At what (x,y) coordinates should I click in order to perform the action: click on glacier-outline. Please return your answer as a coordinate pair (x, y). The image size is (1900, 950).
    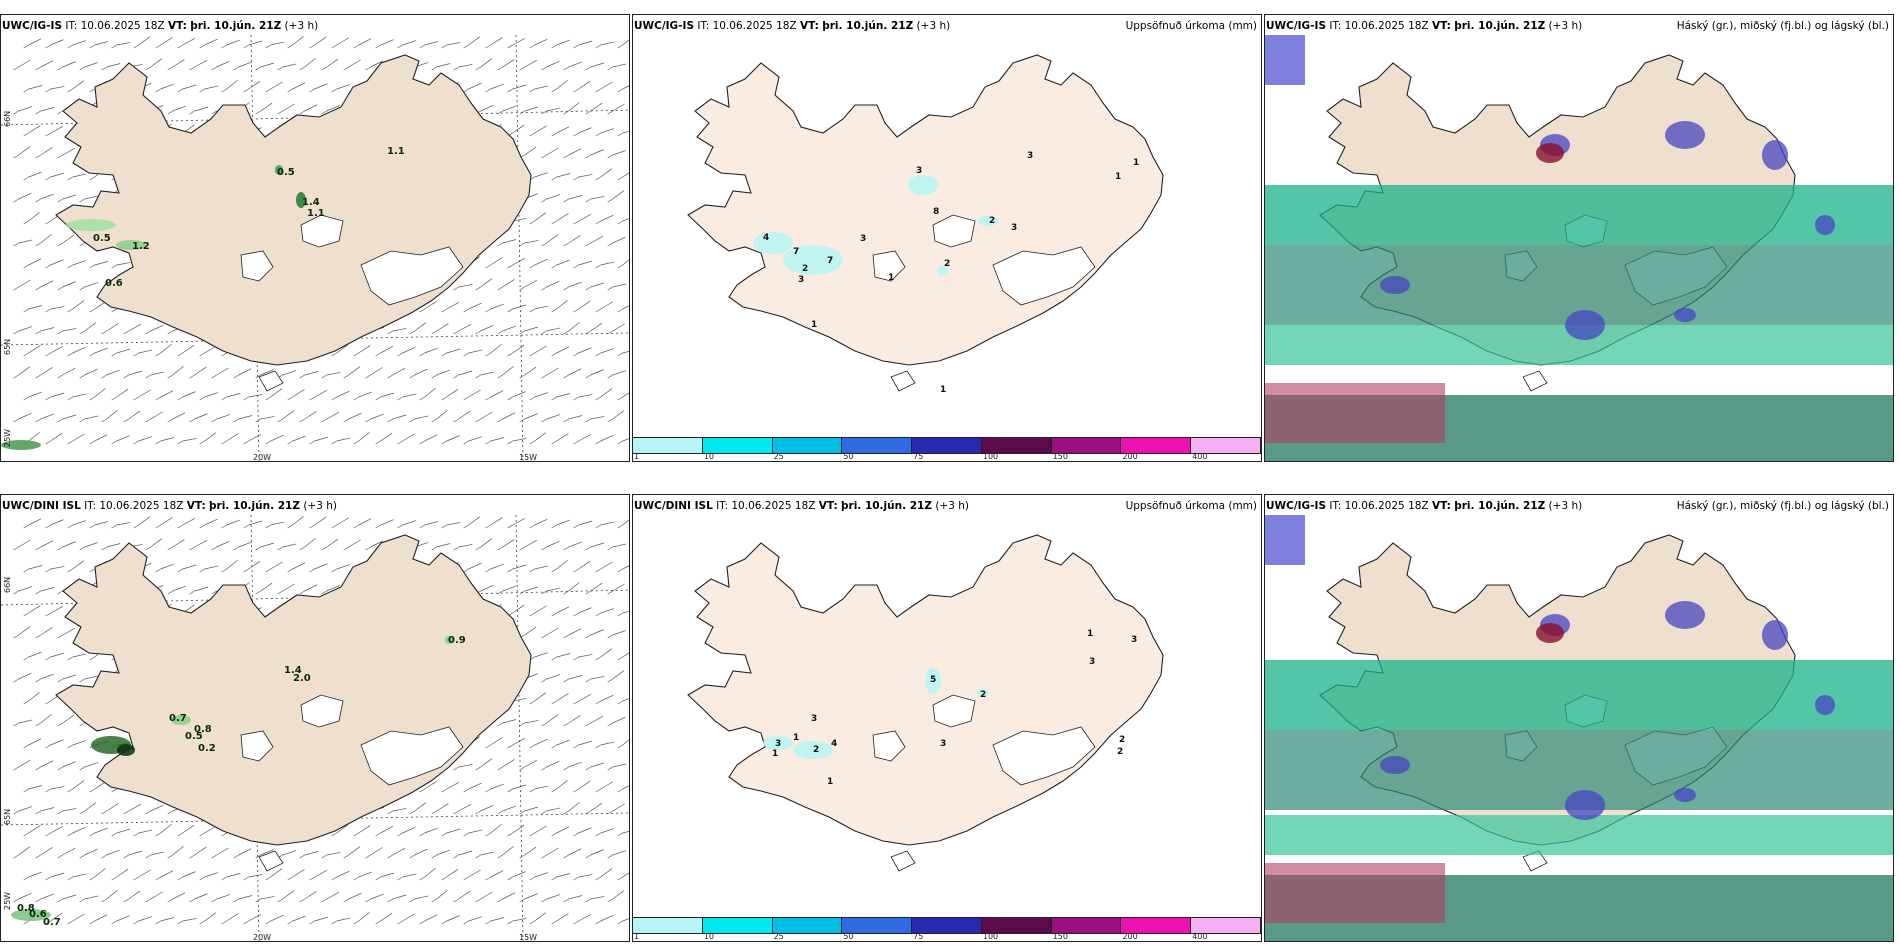
    Looking at the image, I should click on (889, 266).